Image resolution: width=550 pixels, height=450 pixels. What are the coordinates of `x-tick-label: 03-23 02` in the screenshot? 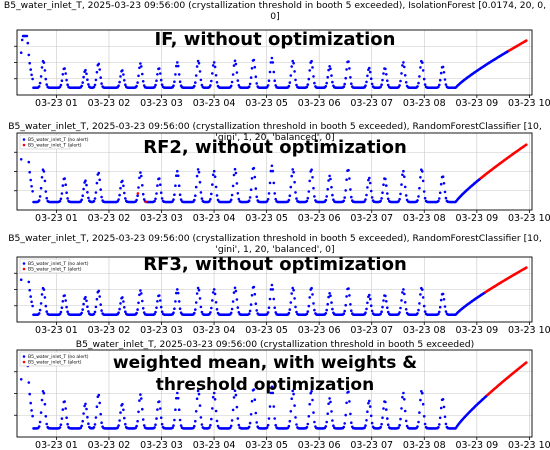 It's located at (109, 445).